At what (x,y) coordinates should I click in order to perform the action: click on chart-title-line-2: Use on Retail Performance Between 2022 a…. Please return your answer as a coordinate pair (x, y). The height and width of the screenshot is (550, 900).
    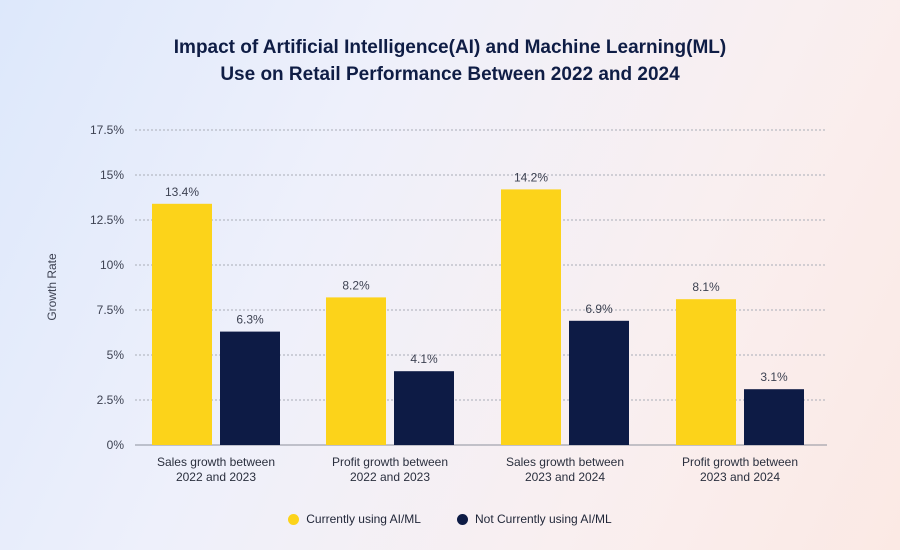
    Looking at the image, I should click on (450, 74).